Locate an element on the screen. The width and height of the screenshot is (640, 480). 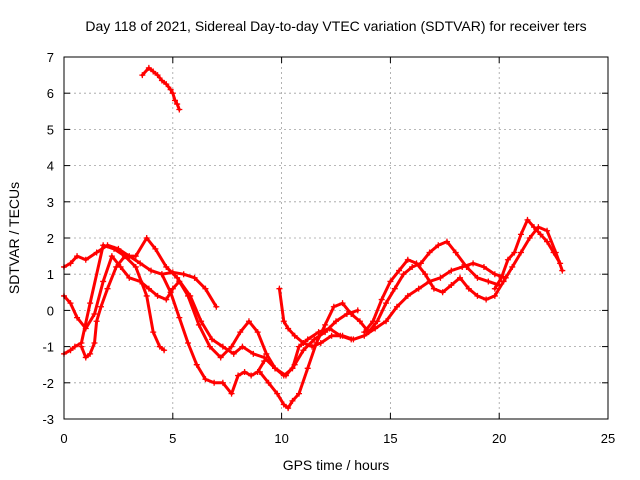
y-tick-label: 4 is located at coordinates (50, 166).